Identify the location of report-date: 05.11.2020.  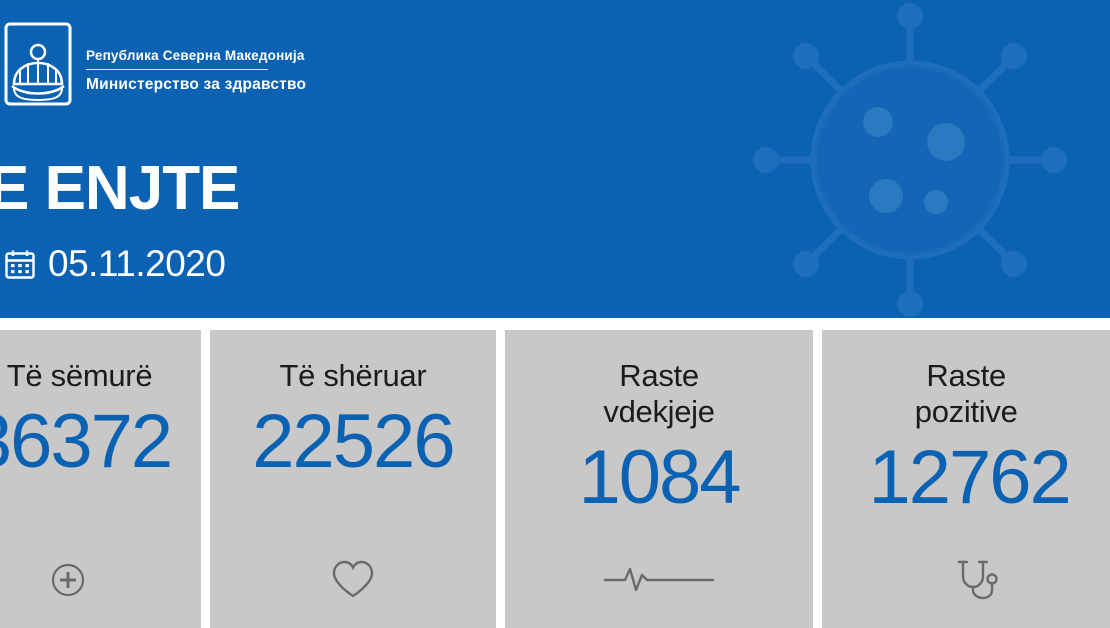
(115, 263).